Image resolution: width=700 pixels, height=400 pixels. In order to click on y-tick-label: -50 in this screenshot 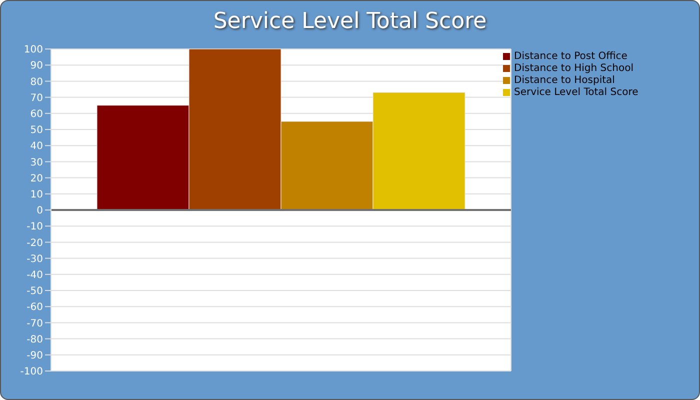, I will do `click(34, 292)`.